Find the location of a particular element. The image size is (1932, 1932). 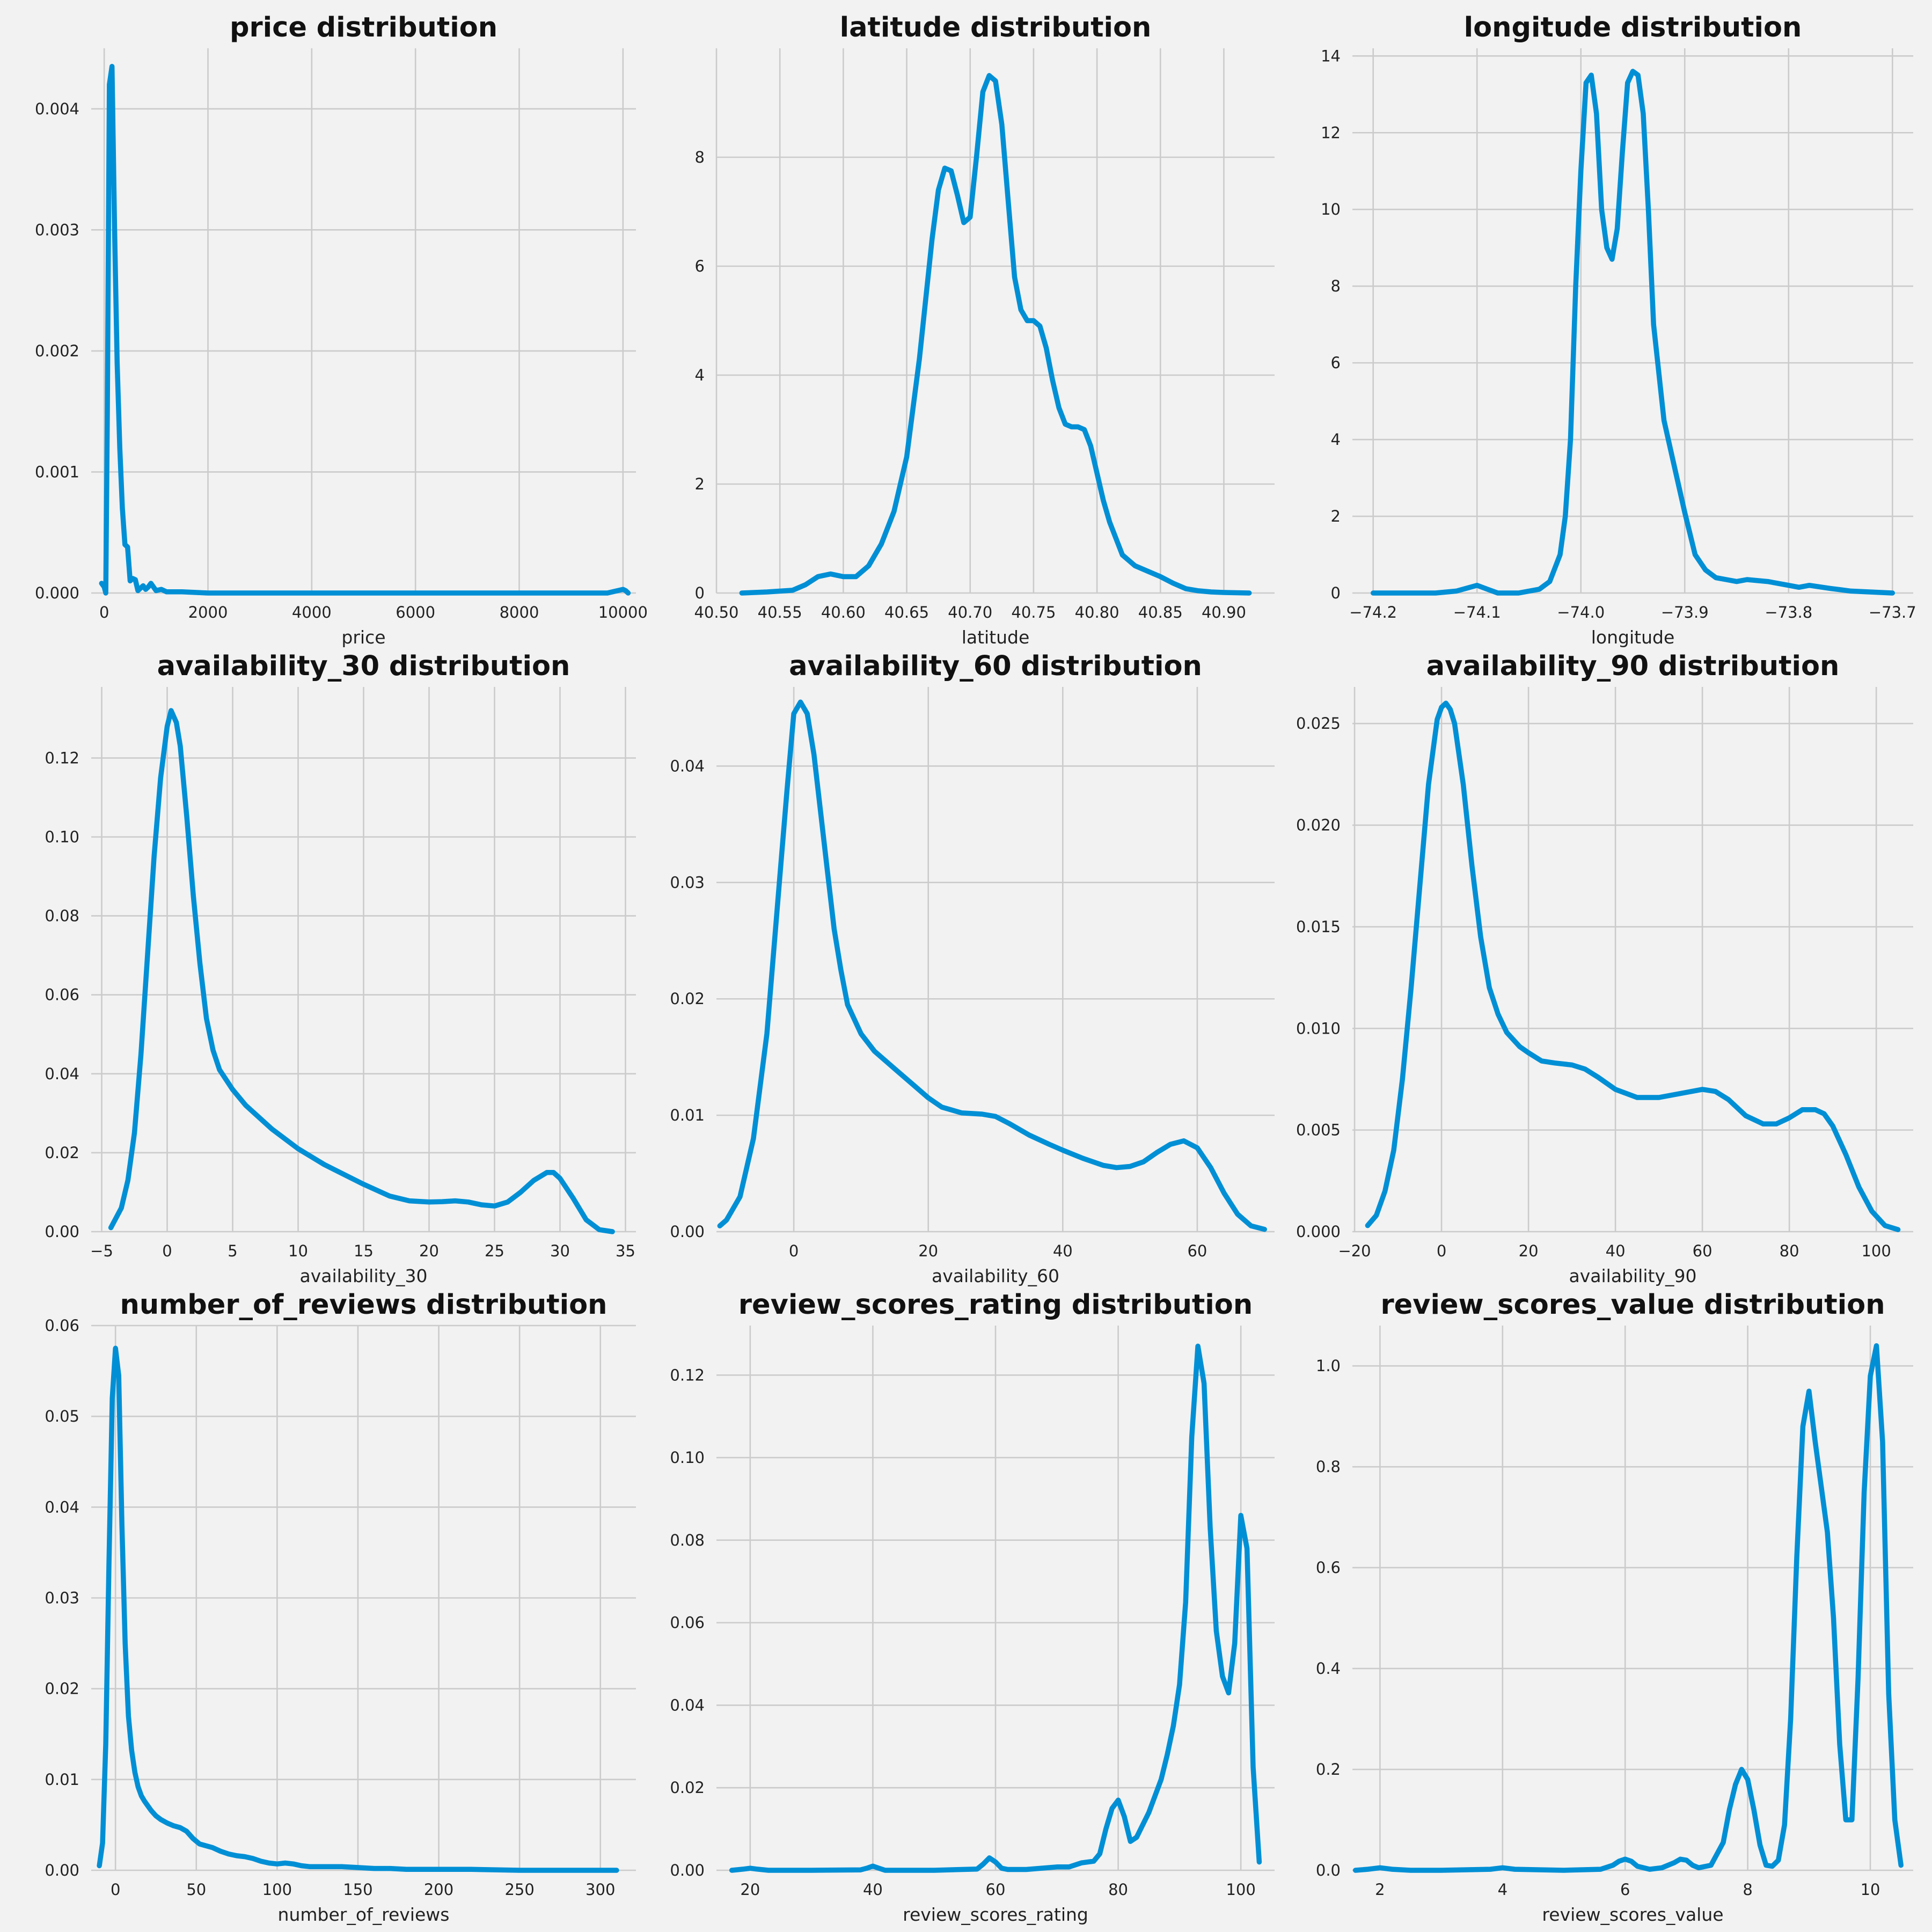

y-tick-label: 0.0 is located at coordinates (1328, 1870).